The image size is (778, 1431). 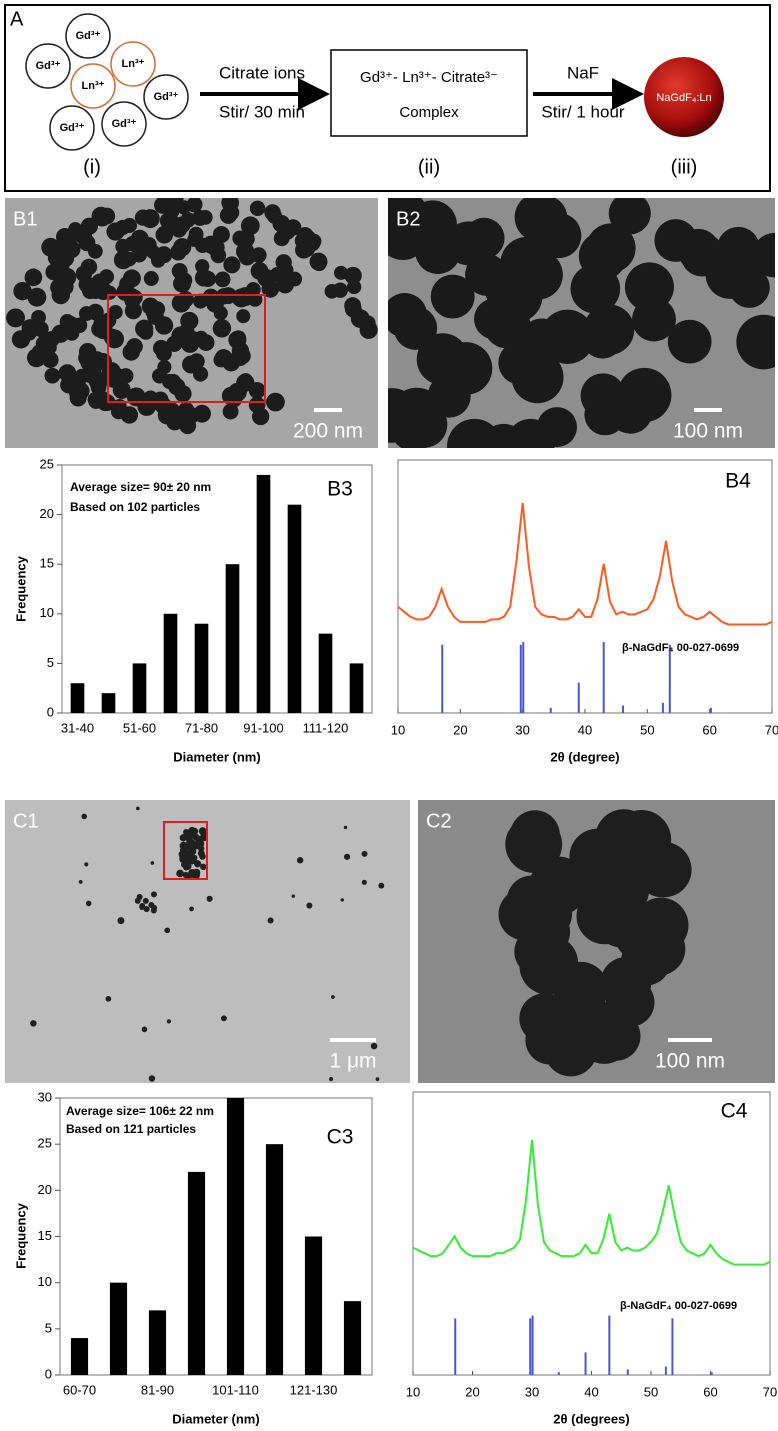 I want to click on x-tick-label: 60, so click(x=709, y=729).